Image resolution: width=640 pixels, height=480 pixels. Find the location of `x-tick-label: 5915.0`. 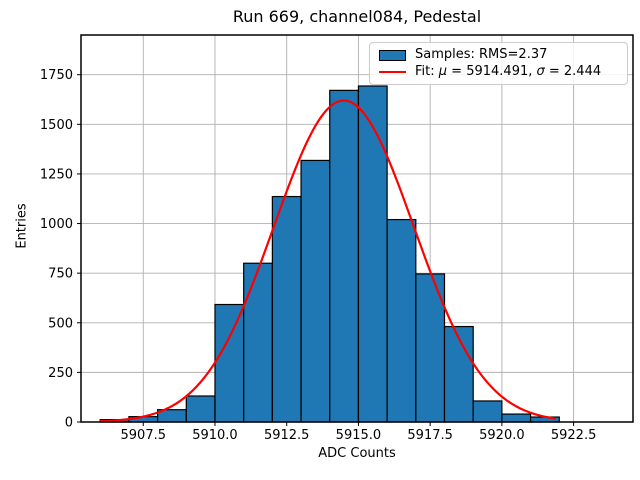

x-tick-label: 5915.0 is located at coordinates (359, 435).